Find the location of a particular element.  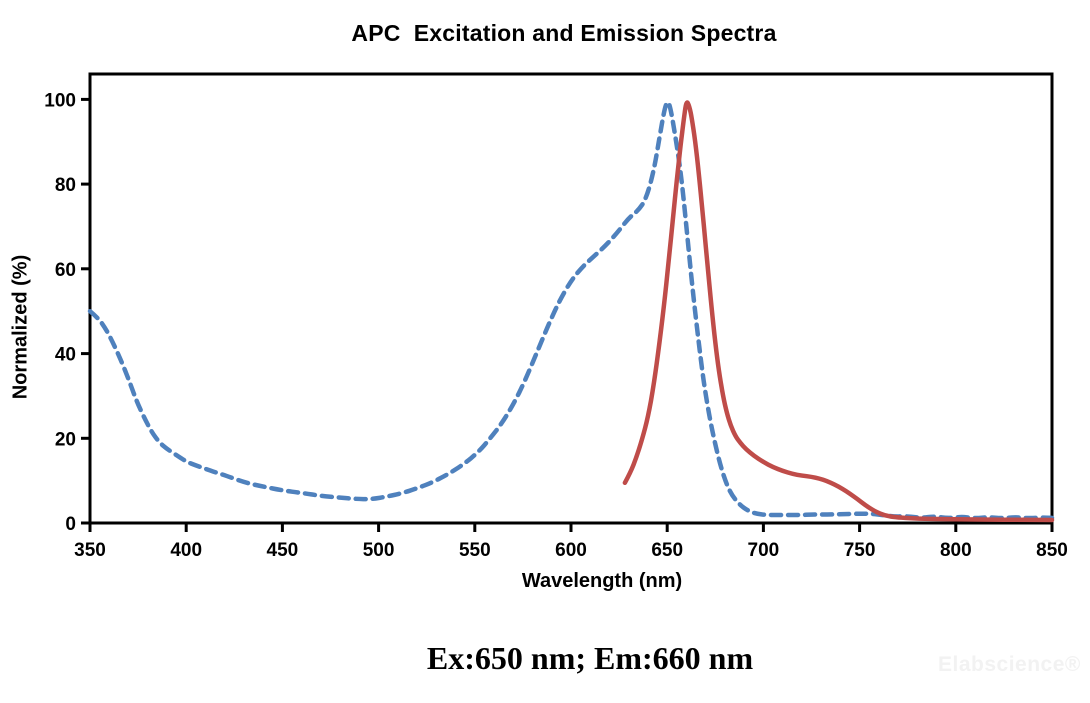

x-axis-title: Wavelength (nm) is located at coordinates (602, 581).